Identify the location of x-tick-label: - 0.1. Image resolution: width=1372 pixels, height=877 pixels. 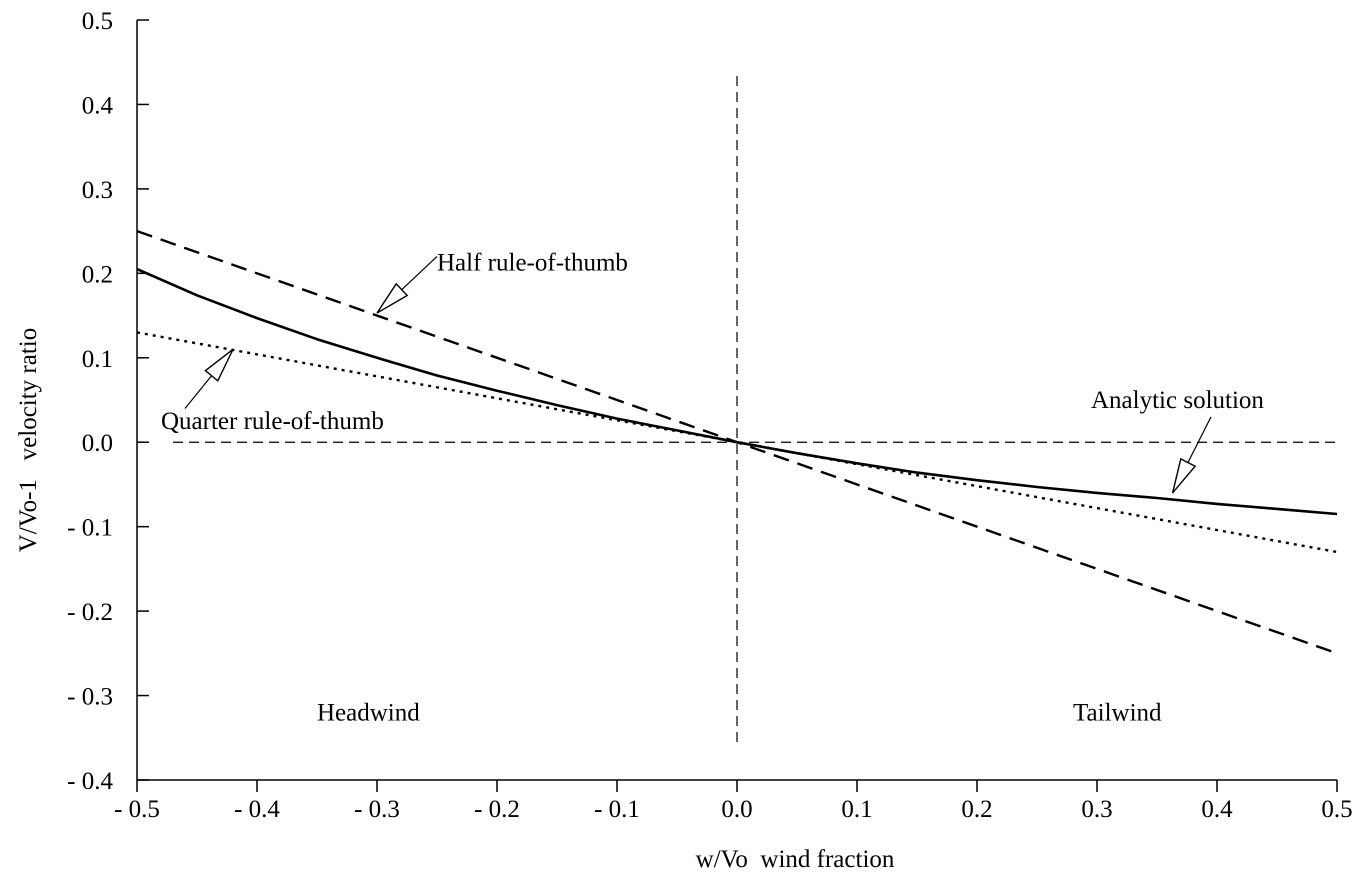
(617, 809).